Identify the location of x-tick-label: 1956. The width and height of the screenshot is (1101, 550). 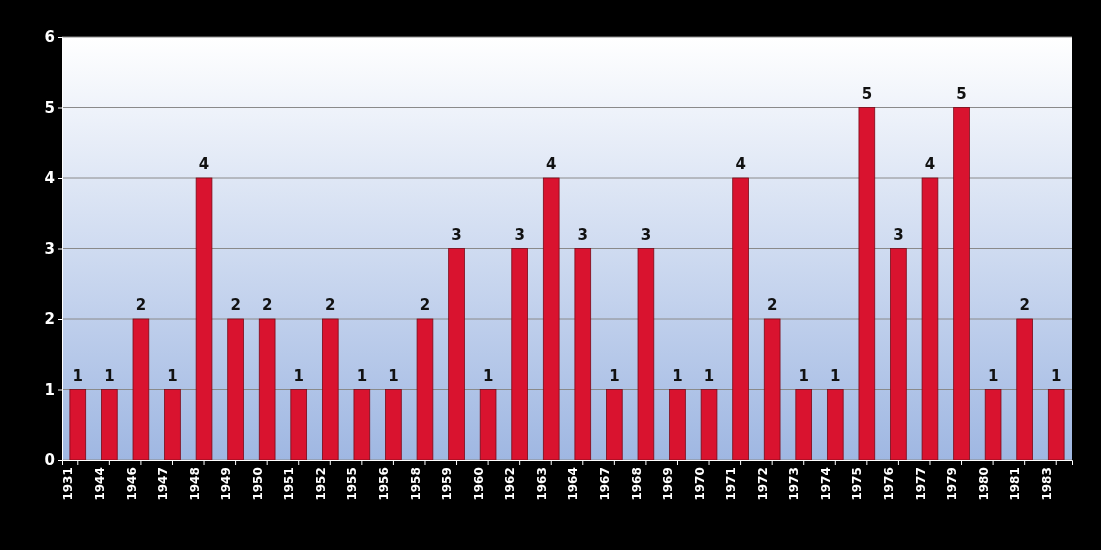
(384, 484).